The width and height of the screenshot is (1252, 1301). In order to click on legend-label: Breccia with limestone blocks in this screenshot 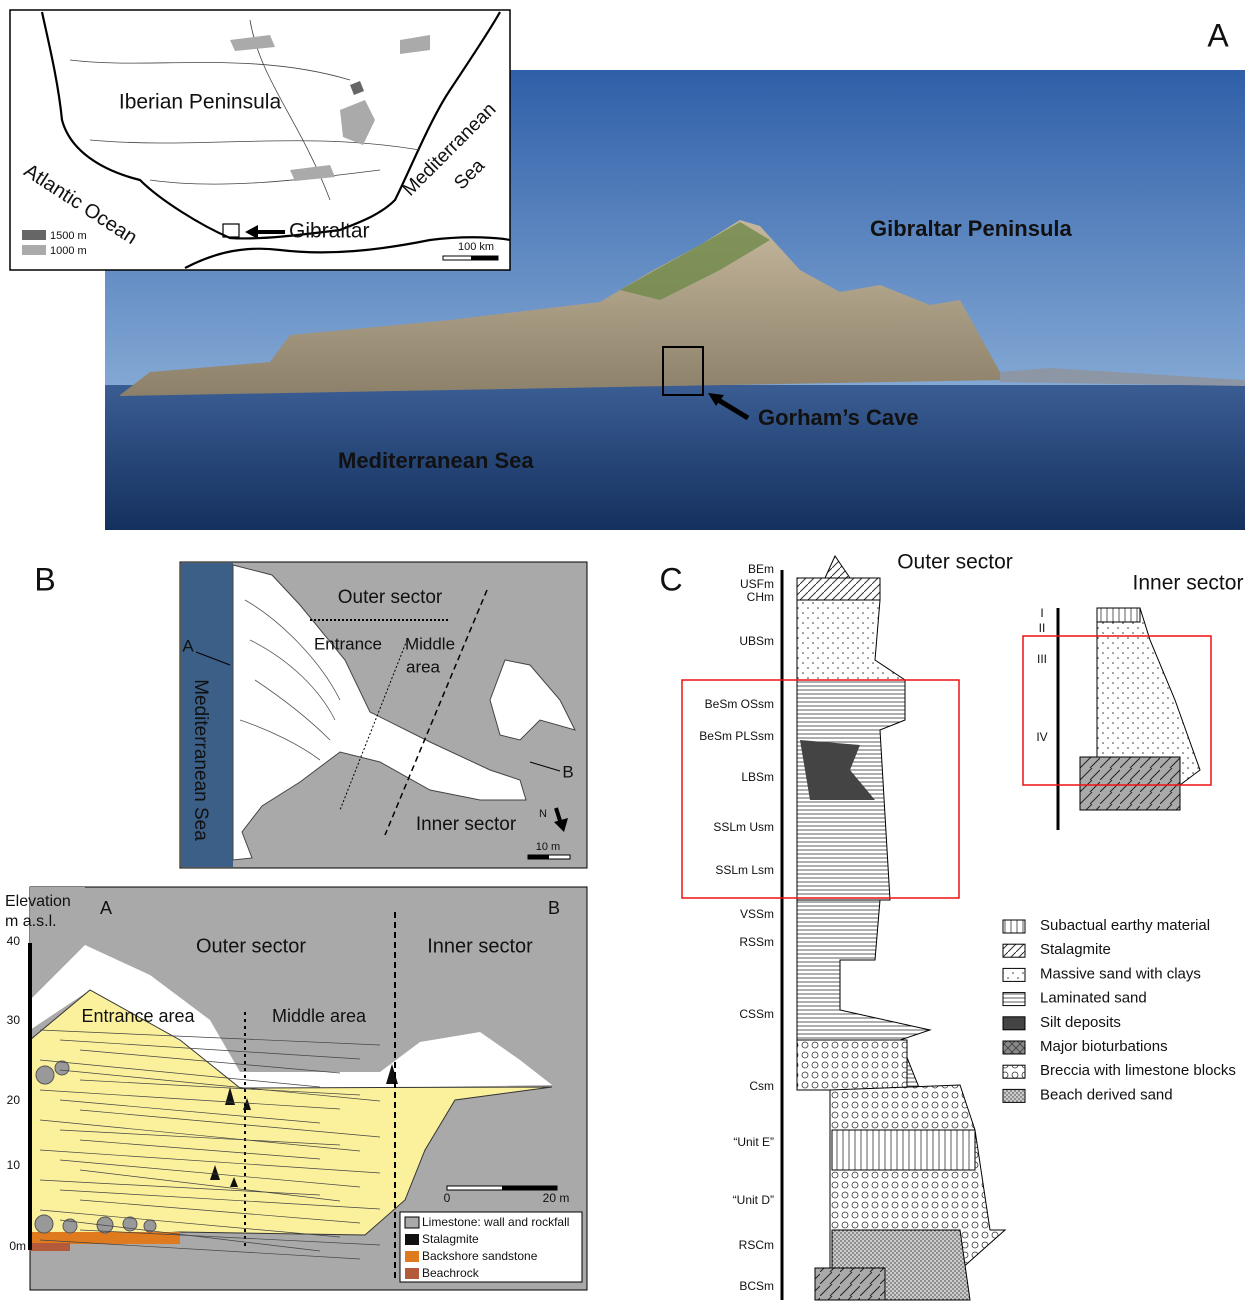, I will do `click(1138, 1070)`.